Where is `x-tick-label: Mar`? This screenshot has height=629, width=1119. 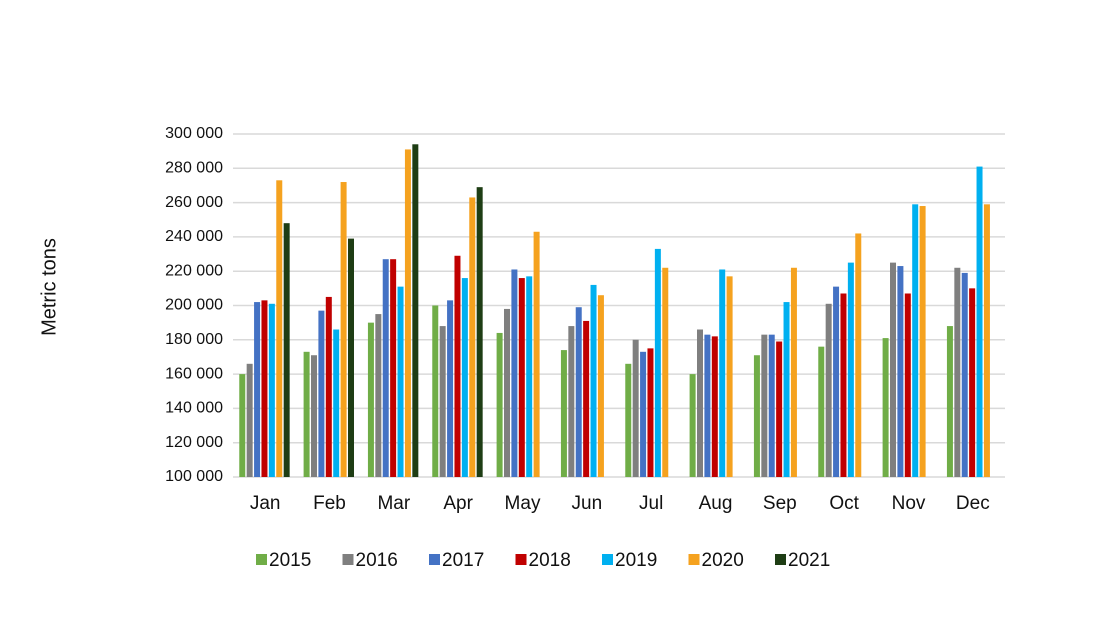
x-tick-label: Mar is located at coordinates (393, 503).